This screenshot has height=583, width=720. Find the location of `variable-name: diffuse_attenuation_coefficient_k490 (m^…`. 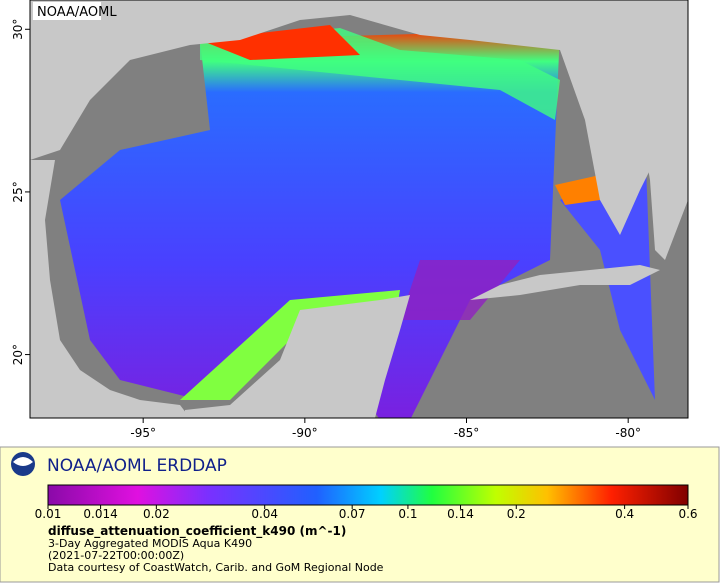

variable-name: diffuse_attenuation_coefficient_k490 (m^… is located at coordinates (197, 531).